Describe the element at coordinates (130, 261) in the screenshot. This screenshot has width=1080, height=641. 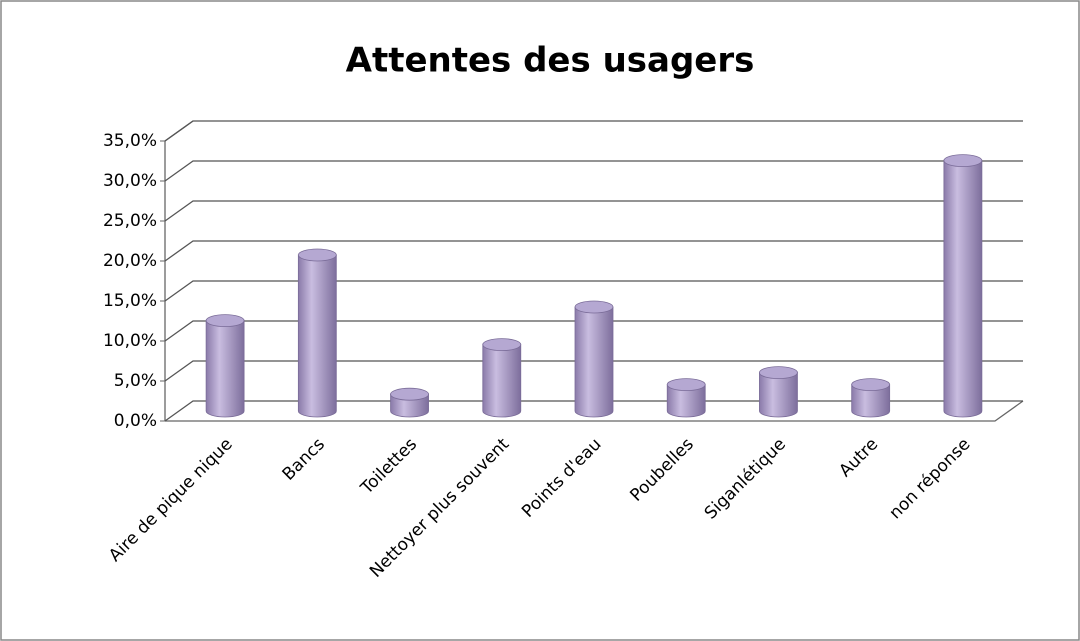
I see `y-tick-label: 20,0%` at that location.